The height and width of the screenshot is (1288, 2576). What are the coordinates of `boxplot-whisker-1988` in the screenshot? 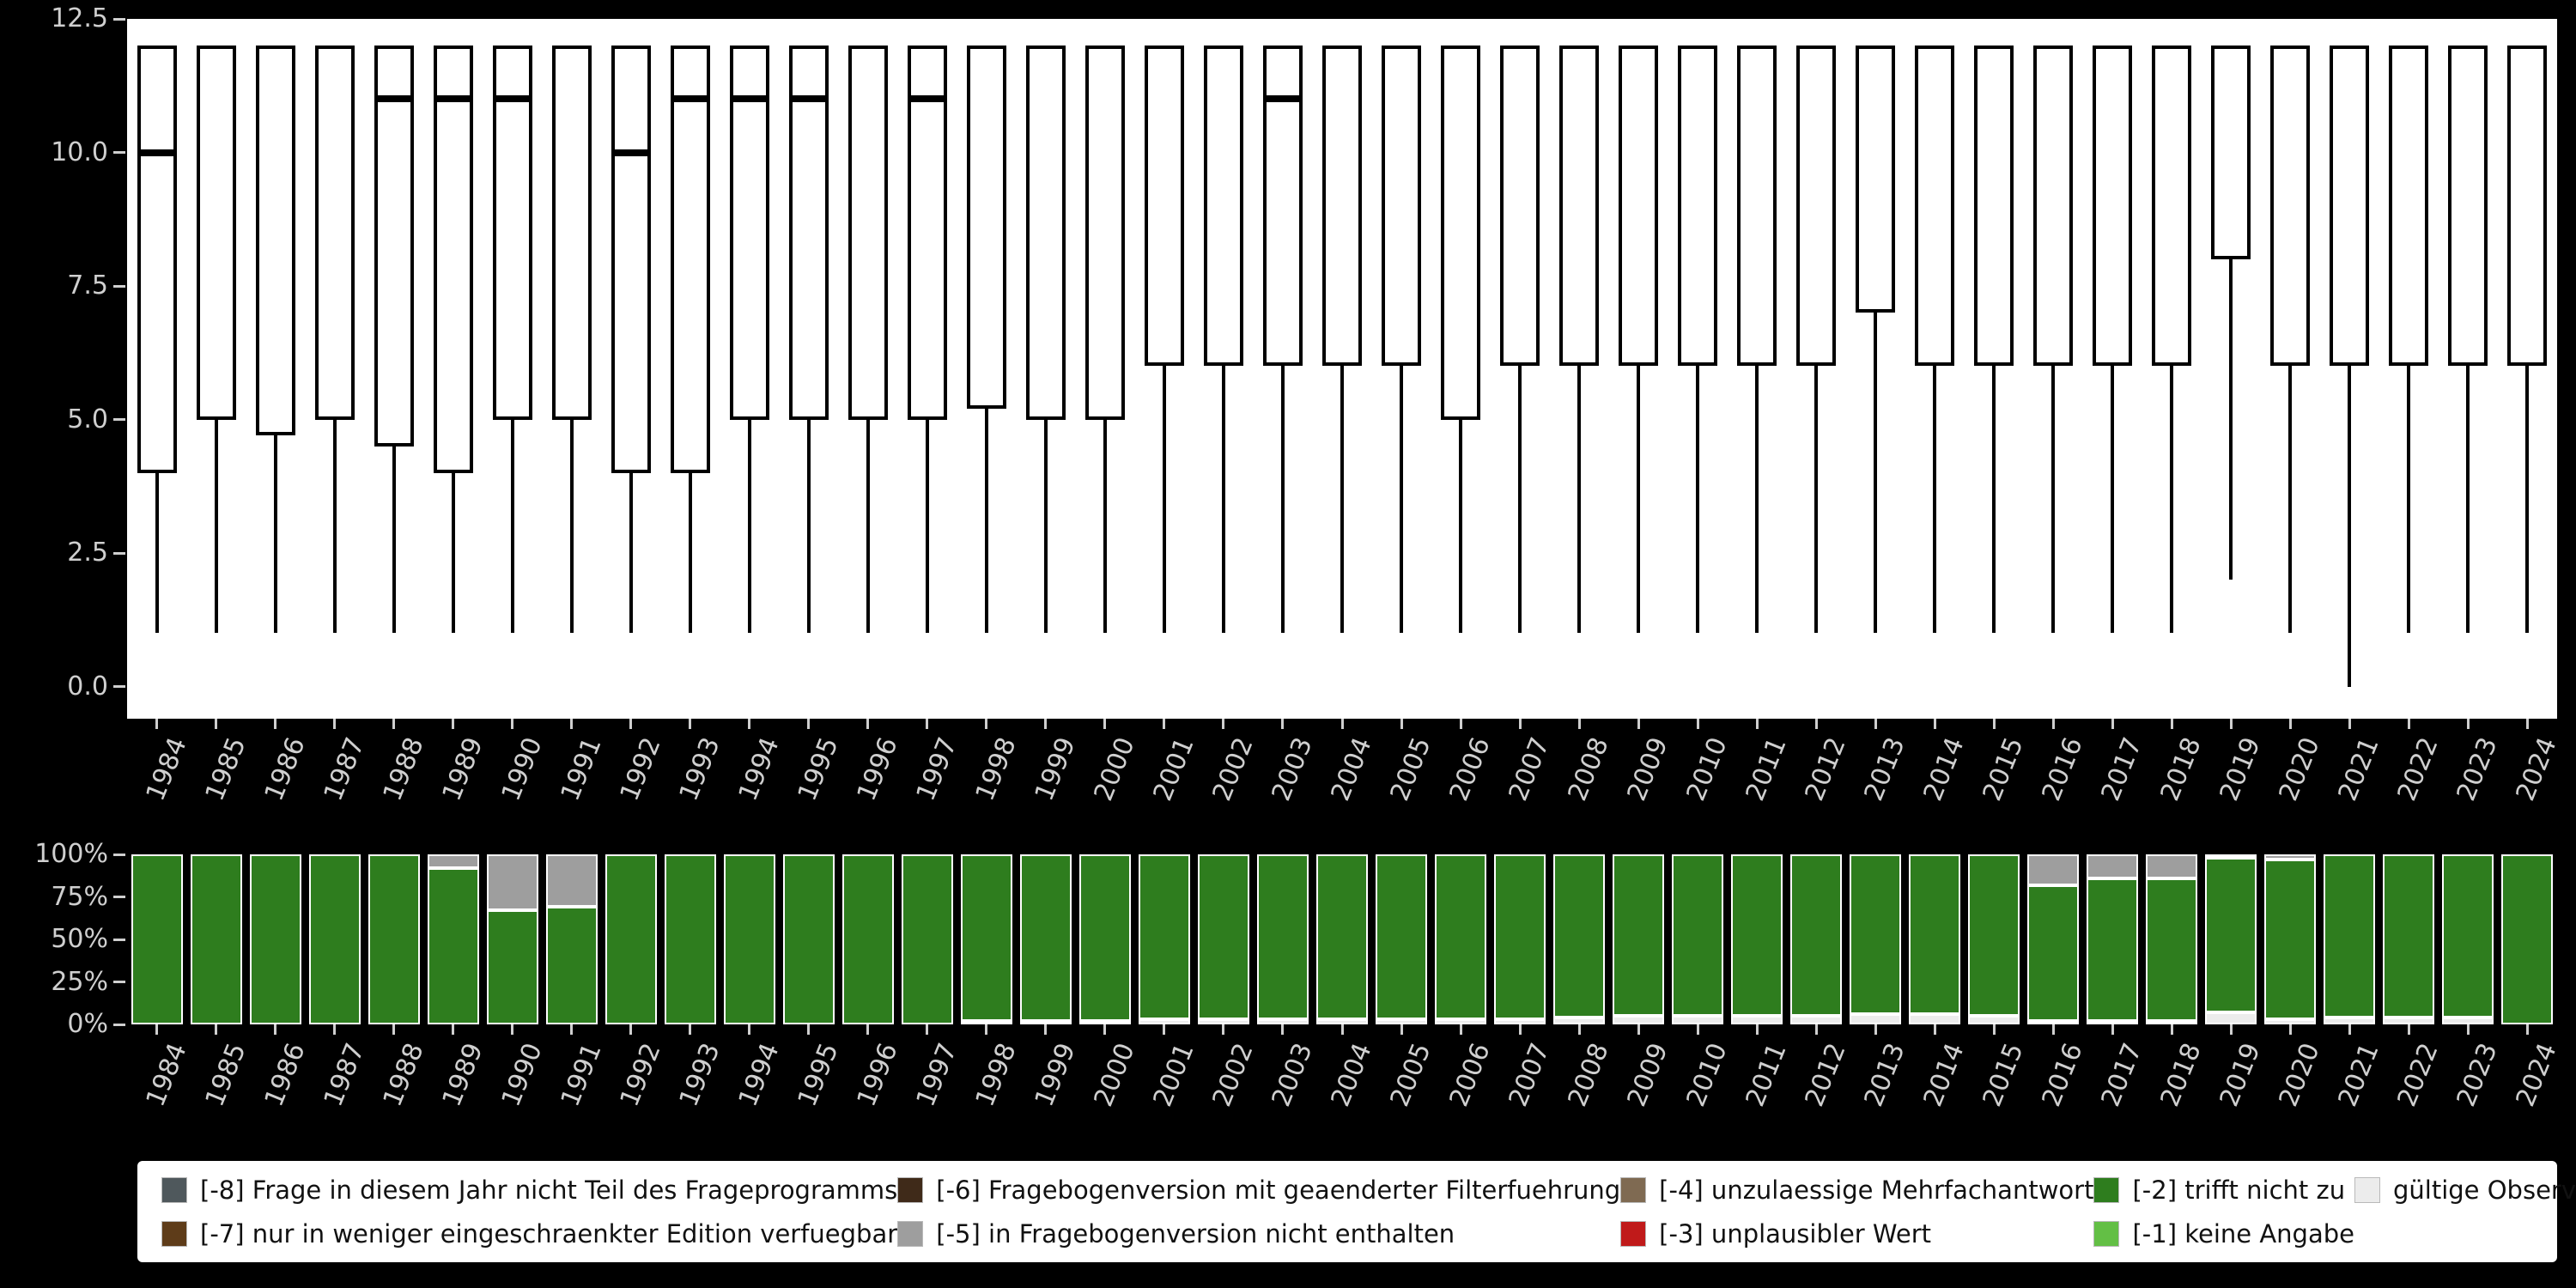 It's located at (394, 540).